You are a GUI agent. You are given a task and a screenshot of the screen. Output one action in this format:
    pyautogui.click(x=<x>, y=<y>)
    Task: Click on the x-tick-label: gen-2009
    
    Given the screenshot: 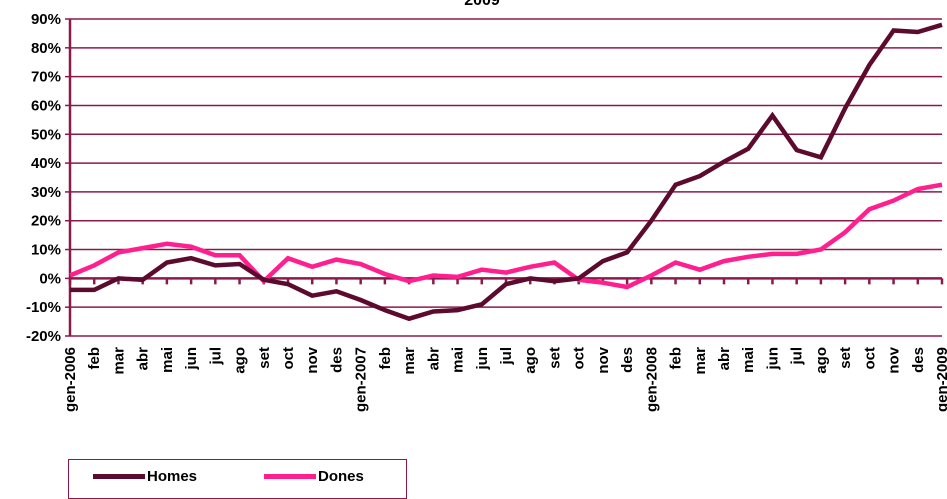 What is the action you would take?
    pyautogui.click(x=940, y=379)
    